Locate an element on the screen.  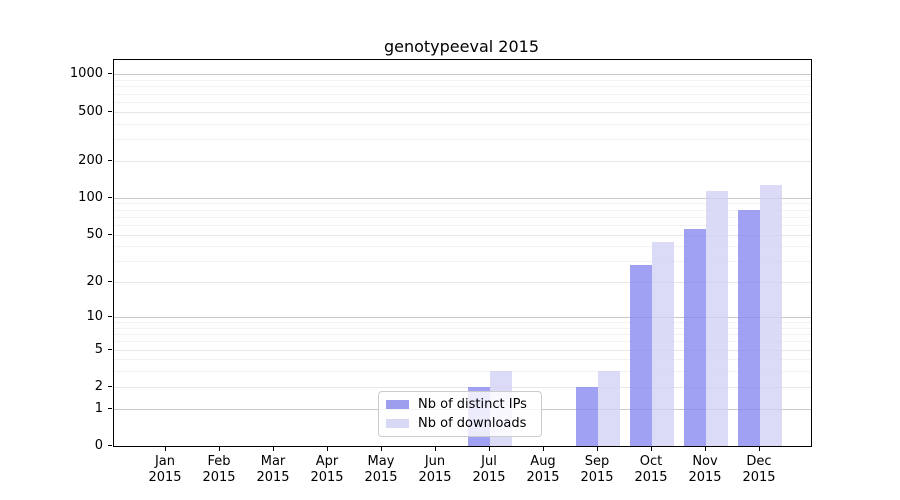
legend-label-downloads: Nb of downloads is located at coordinates (472, 423).